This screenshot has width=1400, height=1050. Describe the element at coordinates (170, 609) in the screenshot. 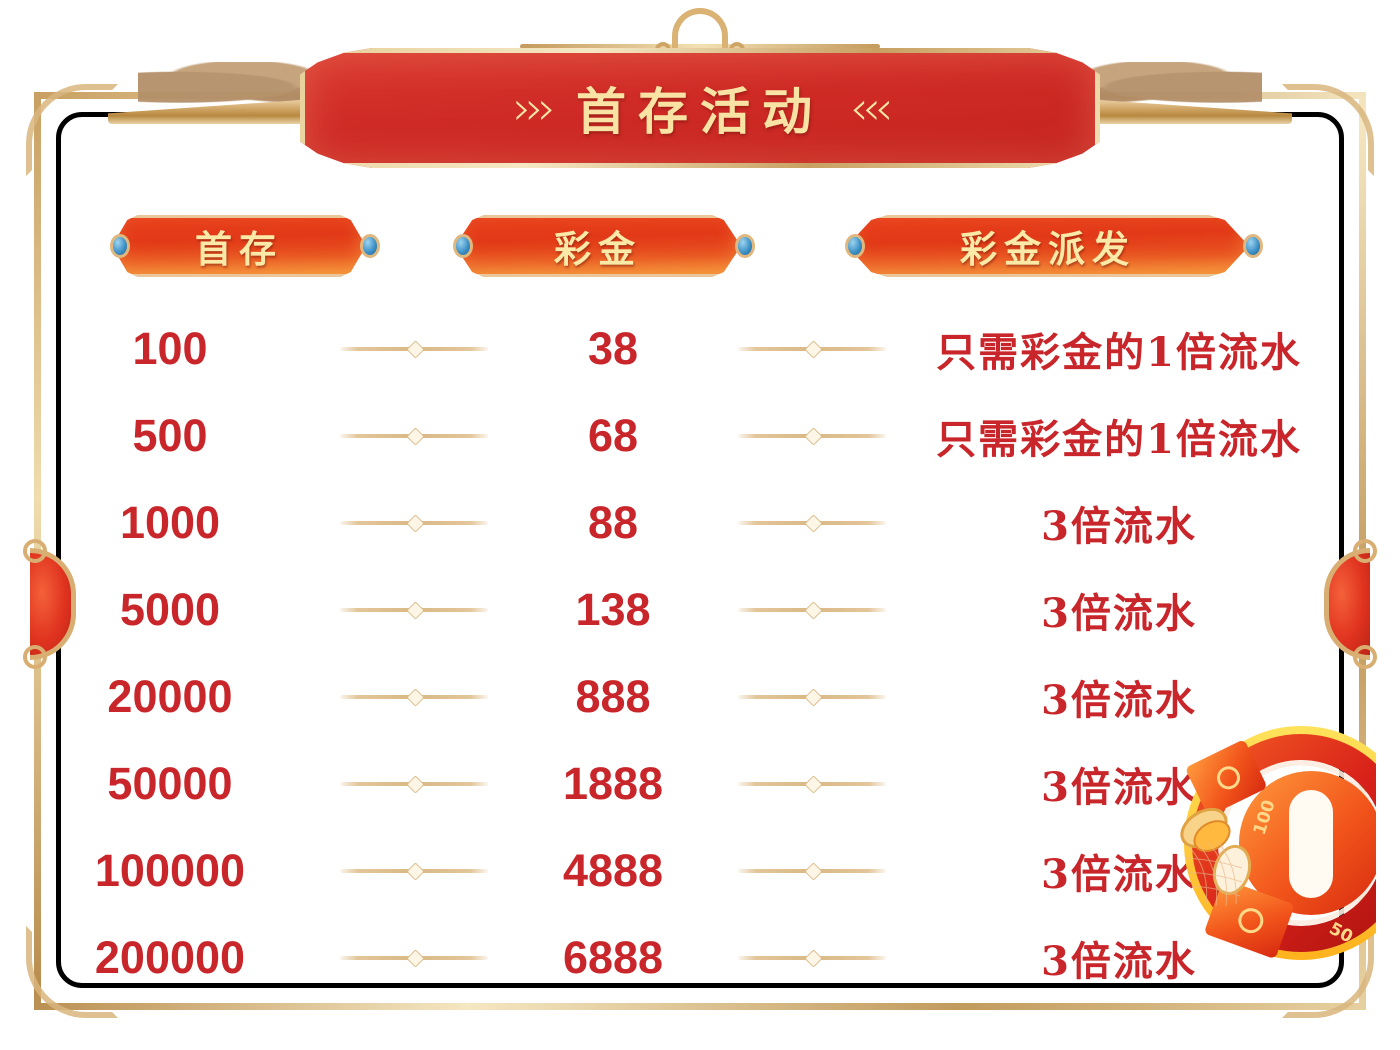

I see `cell-deposit: 5000` at that location.